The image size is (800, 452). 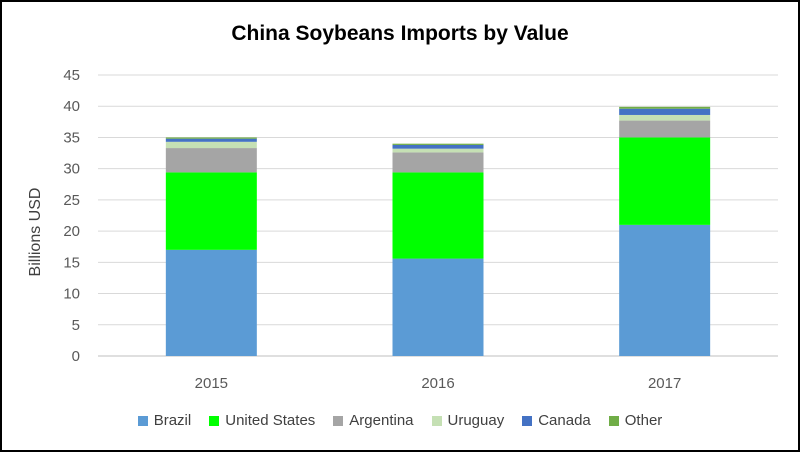 I want to click on legend-label: Uruguay, so click(x=476, y=420).